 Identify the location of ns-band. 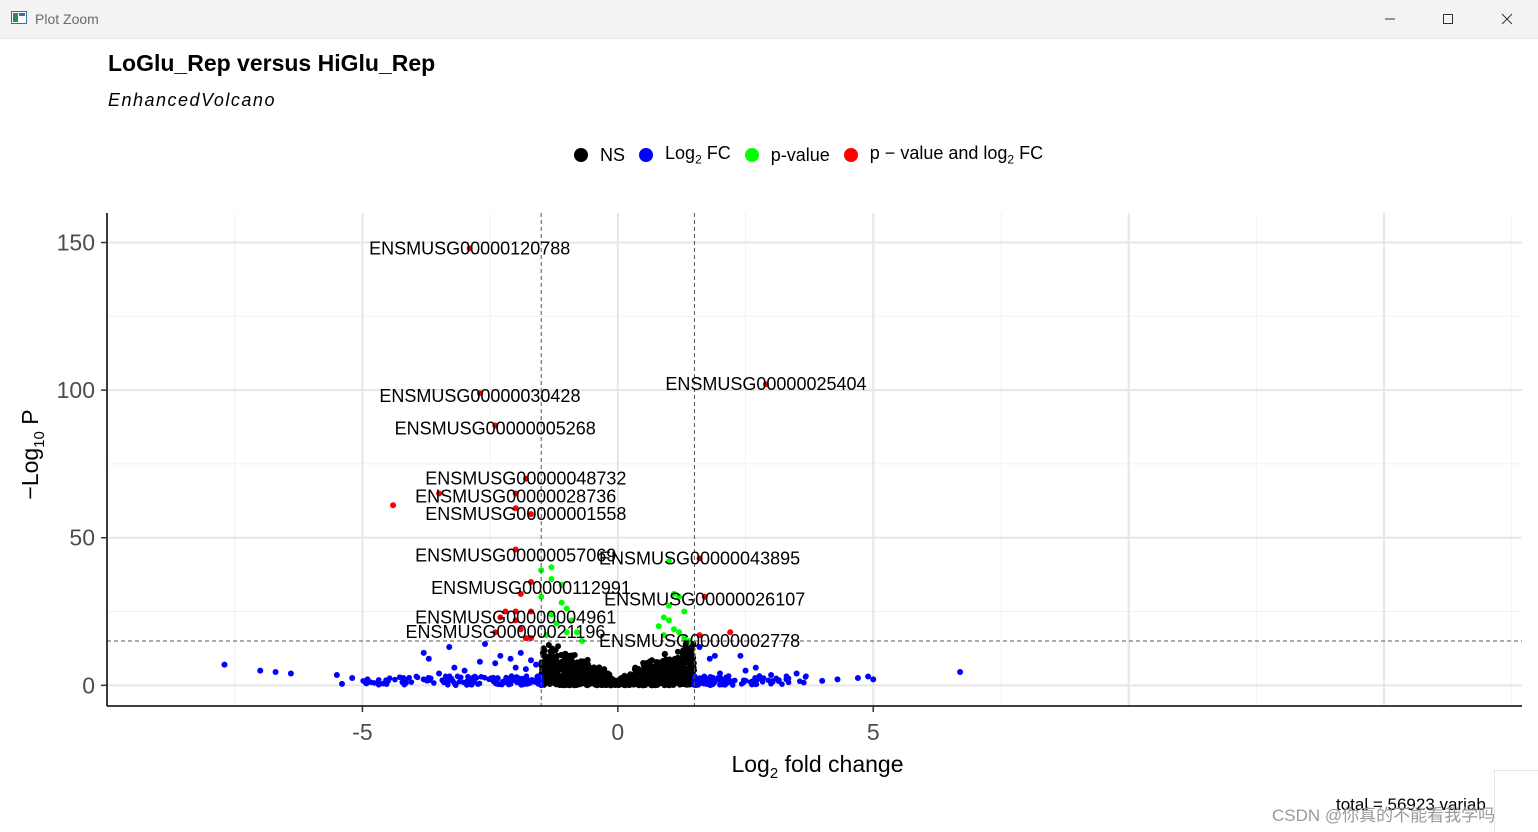
(618, 681).